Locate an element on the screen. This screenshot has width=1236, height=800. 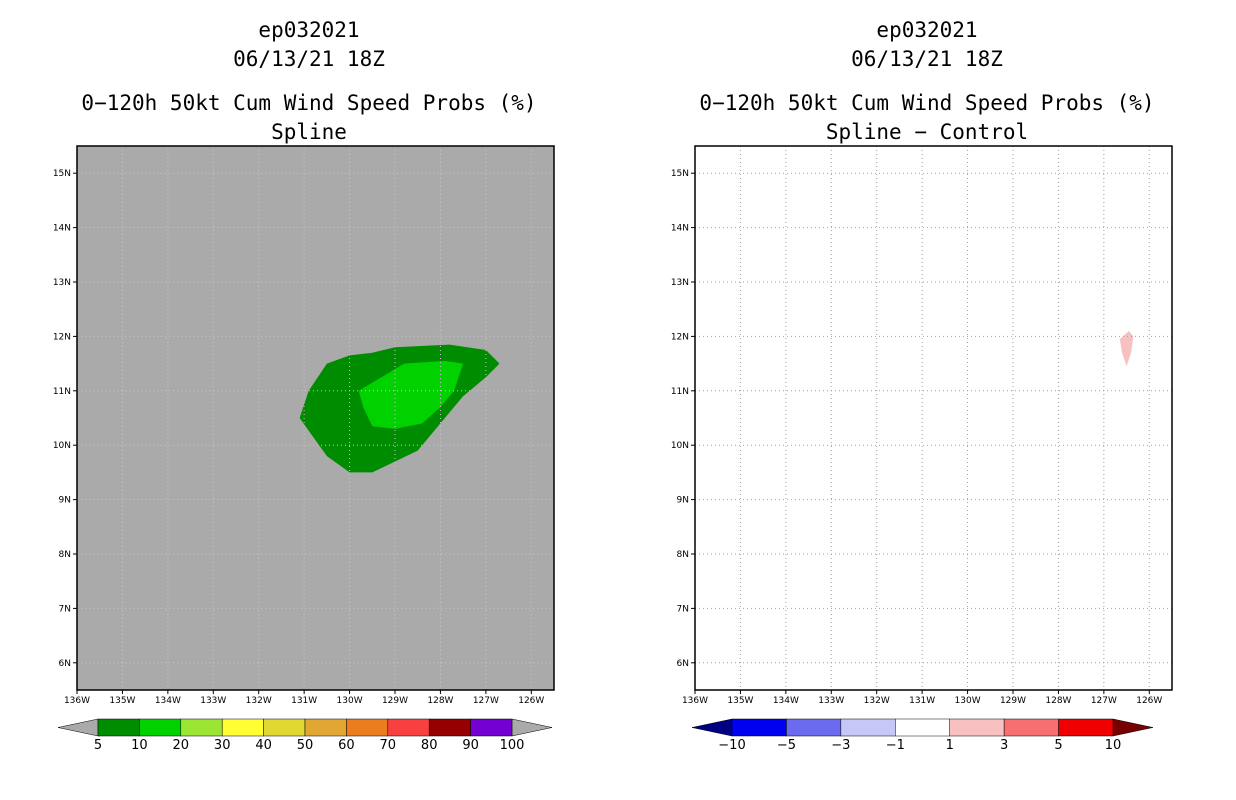
colorbar-label: −10 is located at coordinates (731, 745).